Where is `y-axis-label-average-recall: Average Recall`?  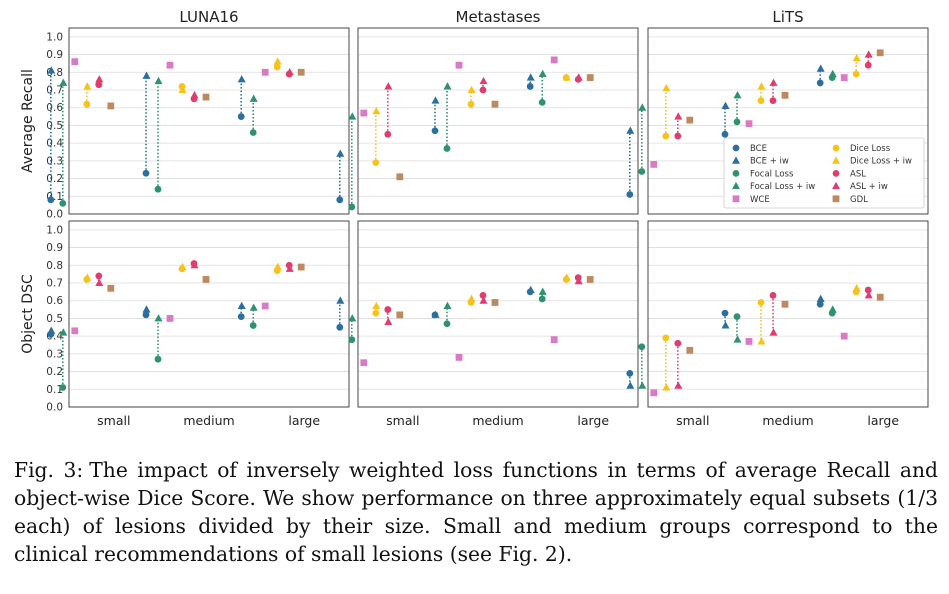 y-axis-label-average-recall: Average Recall is located at coordinates (28, 121).